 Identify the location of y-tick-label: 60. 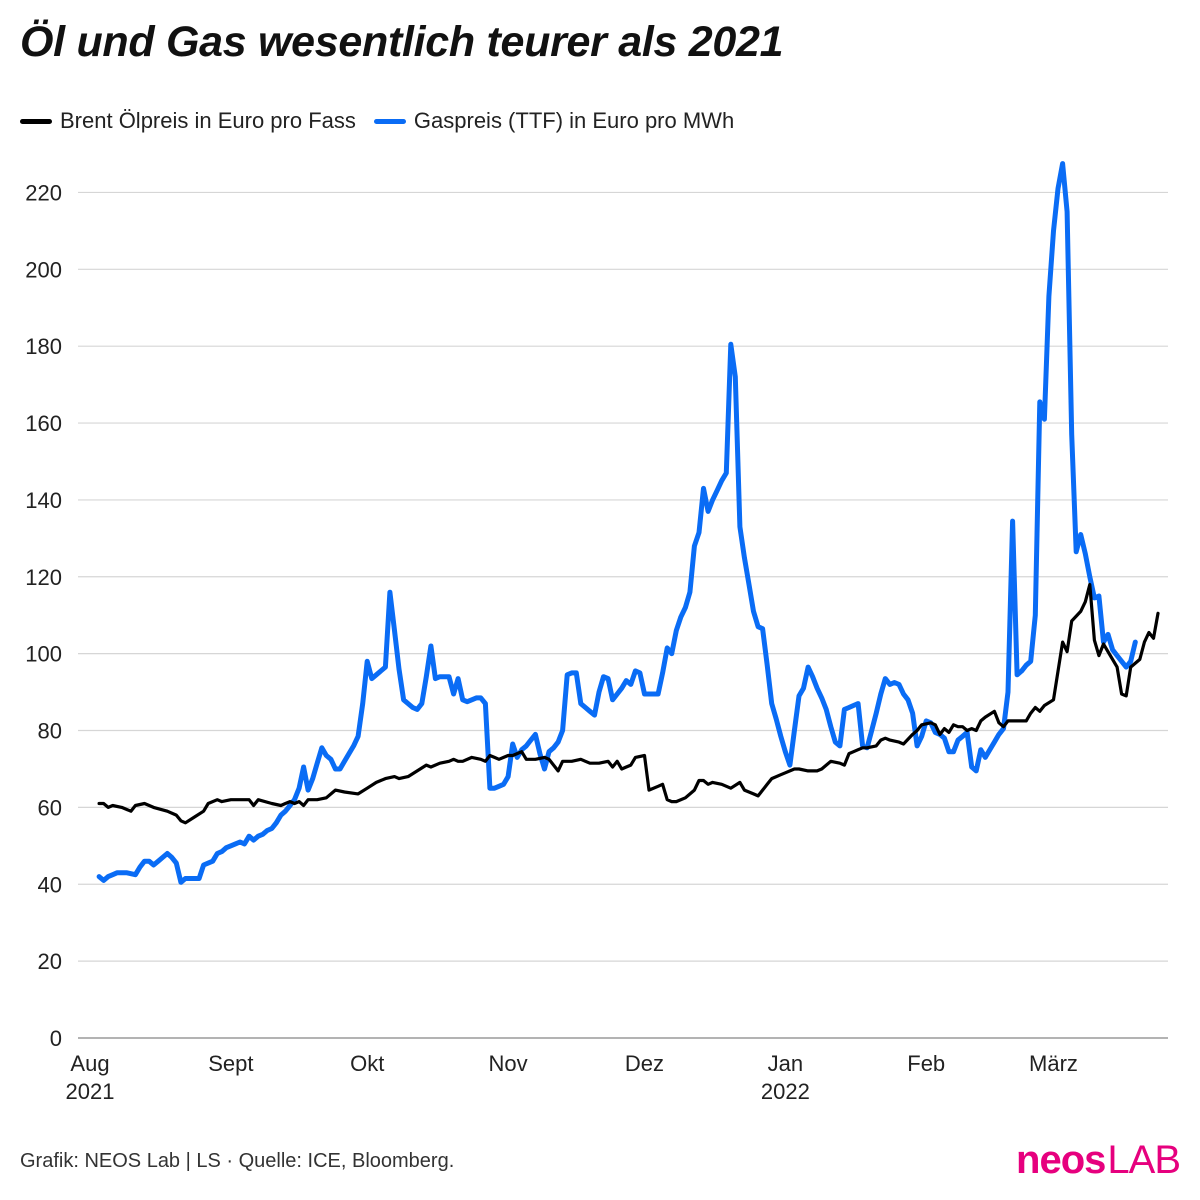
(50, 807).